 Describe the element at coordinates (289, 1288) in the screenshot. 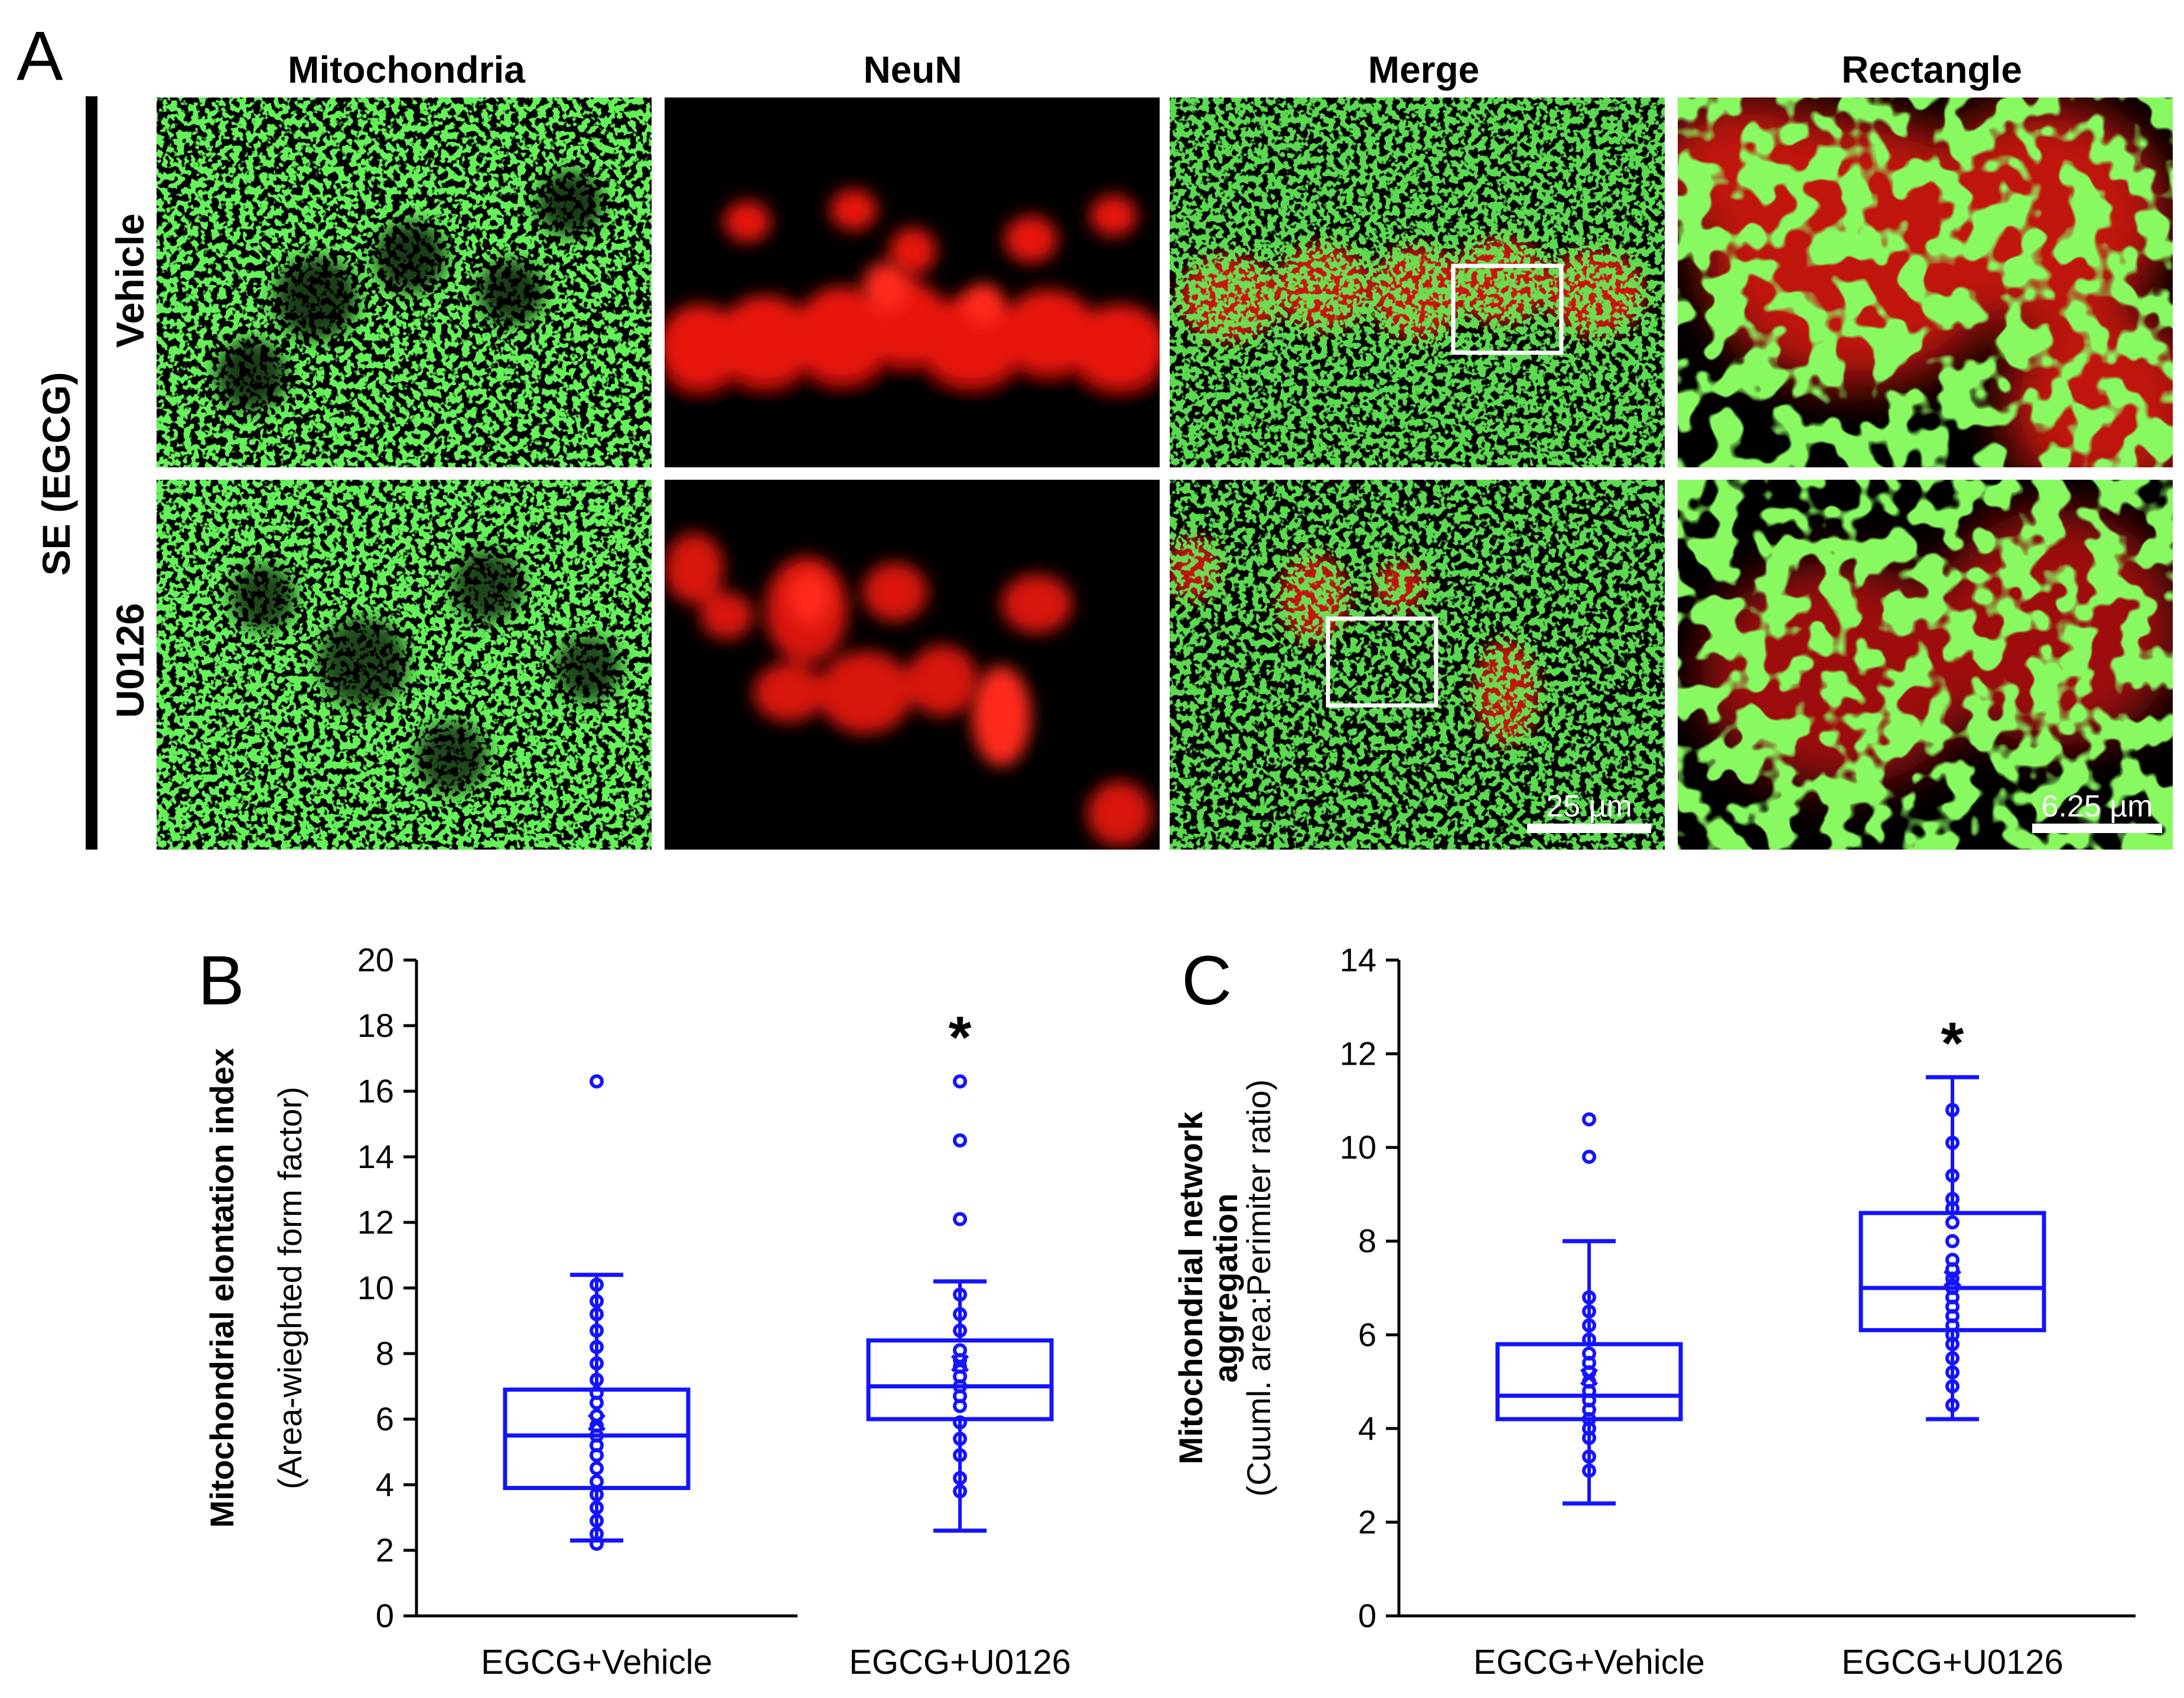

I see `y-axis-sublabel: (Area-wieghted form factor)` at that location.